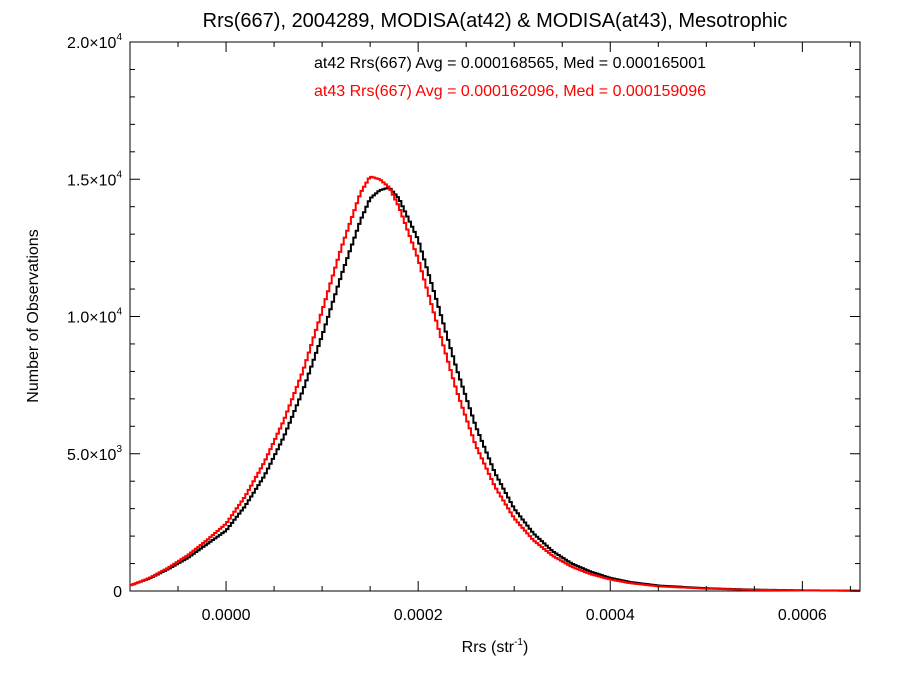  What do you see at coordinates (488, 647) in the screenshot?
I see `x-axis-label-base: Rrs (str` at bounding box center [488, 647].